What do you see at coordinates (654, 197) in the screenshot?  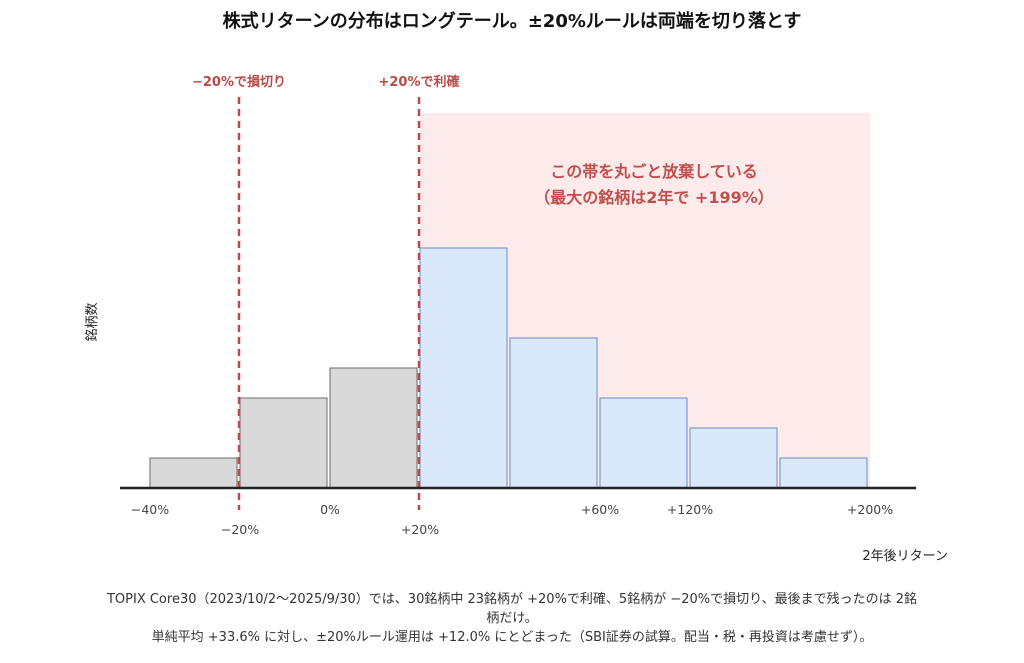 I see `band-note-line: （最大の銘柄は2年で +199%）` at bounding box center [654, 197].